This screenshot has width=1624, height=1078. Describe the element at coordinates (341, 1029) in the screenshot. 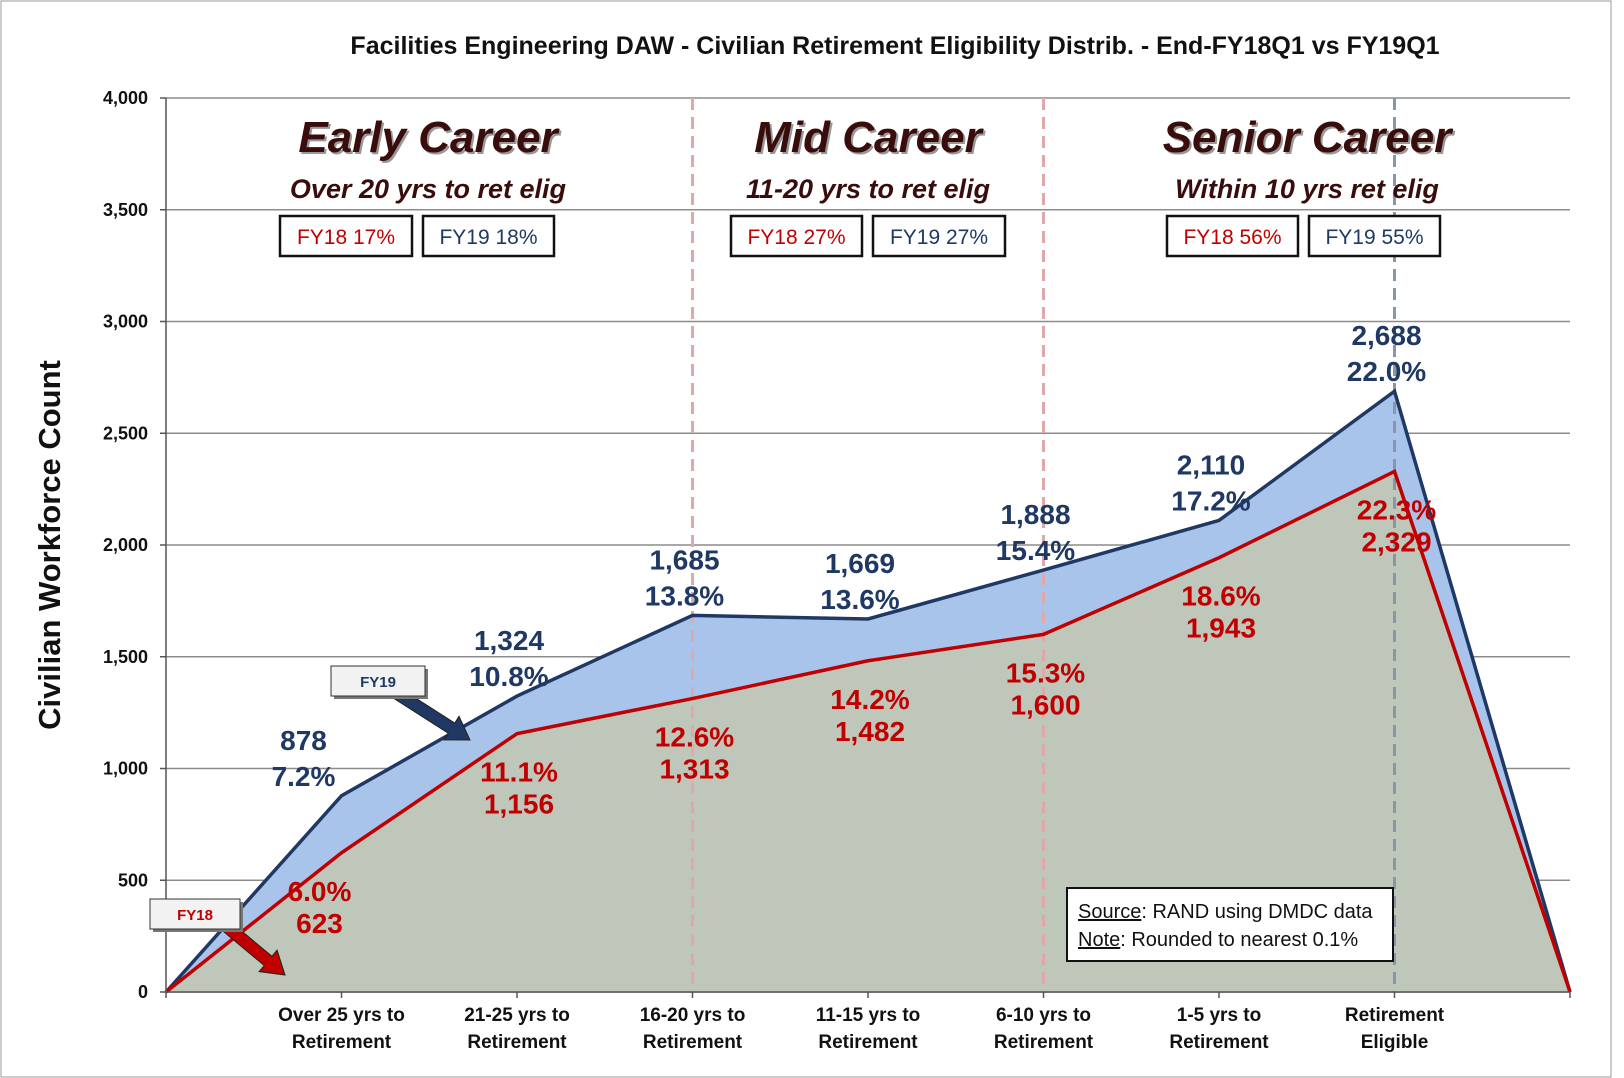

I see `x-tick-label: Over 25 yrs to Retirement` at that location.